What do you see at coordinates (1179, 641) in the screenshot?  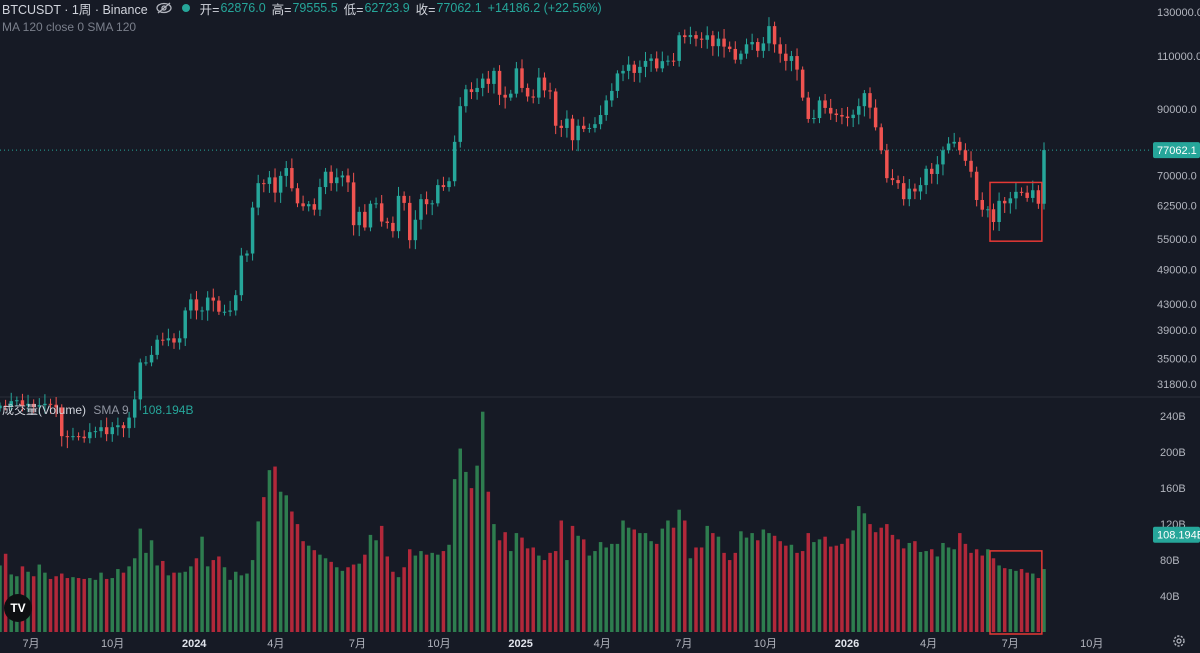 I see `gear-icon` at bounding box center [1179, 641].